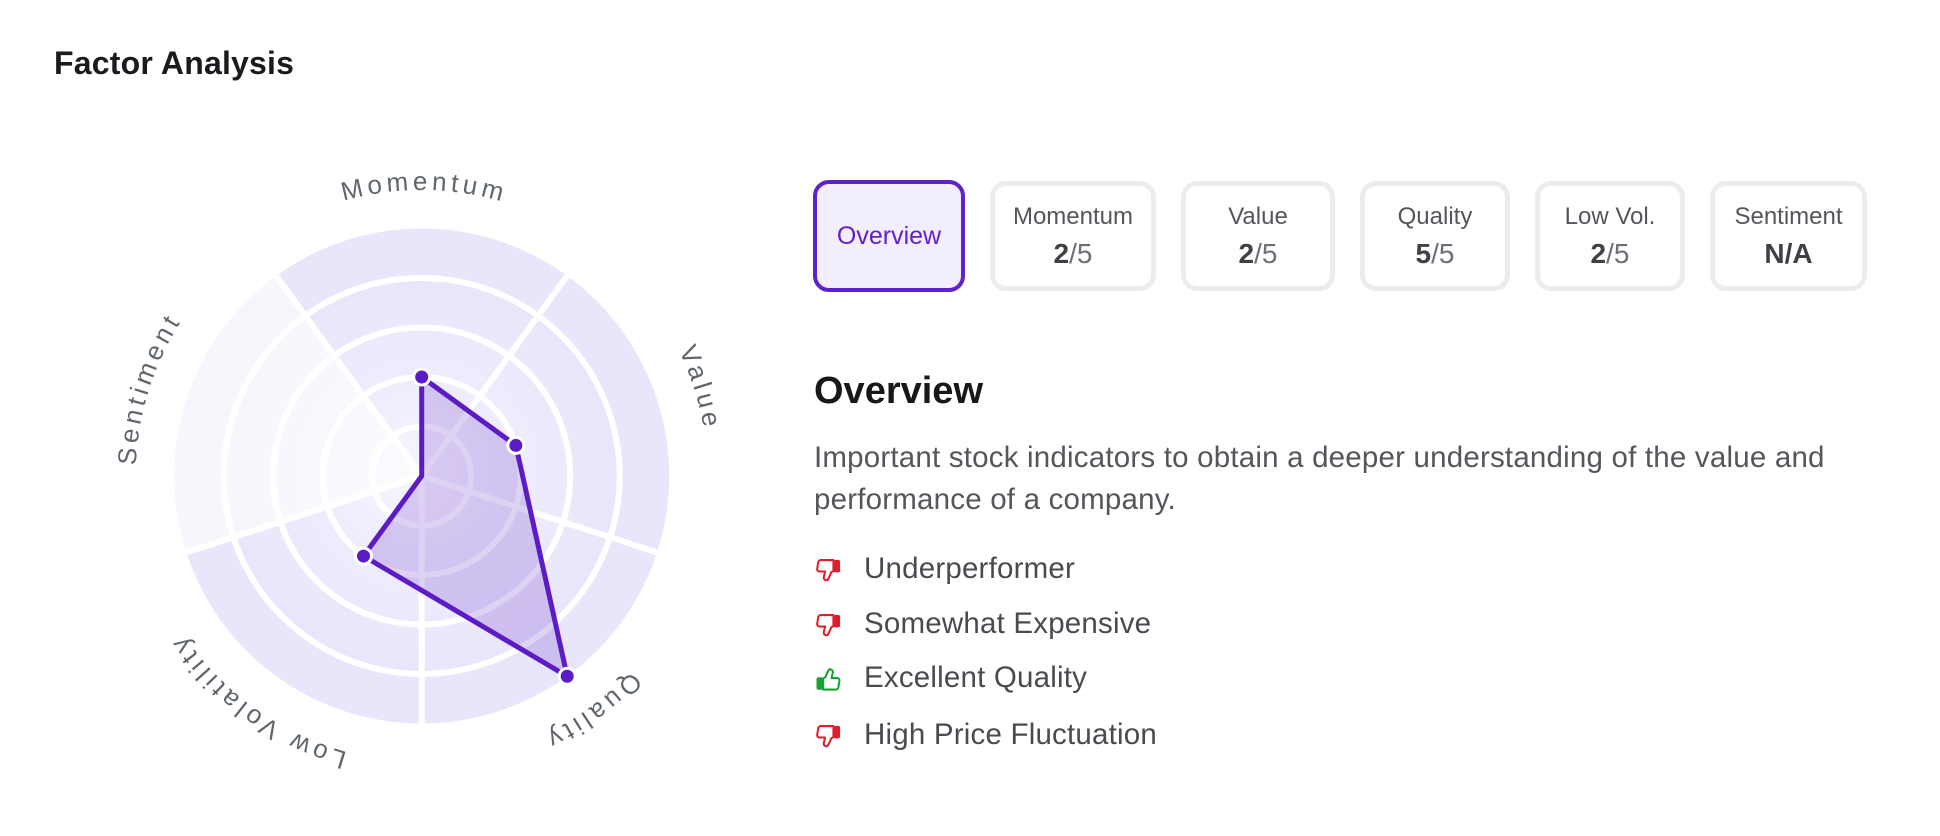 The image size is (1940, 836). What do you see at coordinates (700, 387) in the screenshot?
I see `svg-text: Value` at bounding box center [700, 387].